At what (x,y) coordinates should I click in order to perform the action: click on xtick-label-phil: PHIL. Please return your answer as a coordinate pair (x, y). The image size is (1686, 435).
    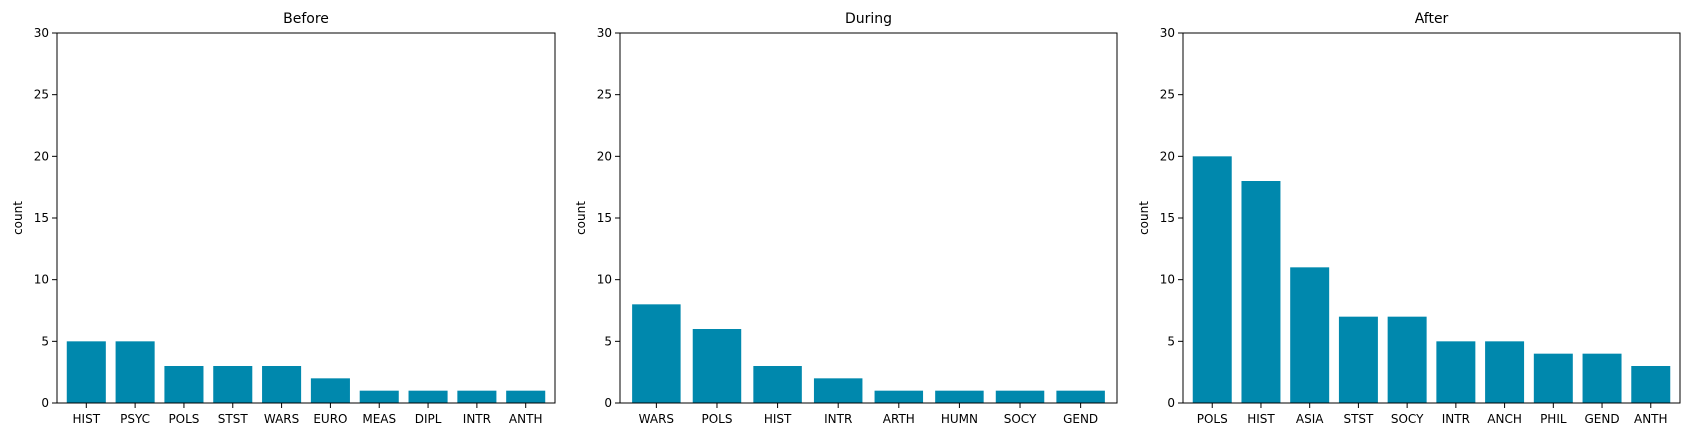
    Looking at the image, I should click on (1553, 419).